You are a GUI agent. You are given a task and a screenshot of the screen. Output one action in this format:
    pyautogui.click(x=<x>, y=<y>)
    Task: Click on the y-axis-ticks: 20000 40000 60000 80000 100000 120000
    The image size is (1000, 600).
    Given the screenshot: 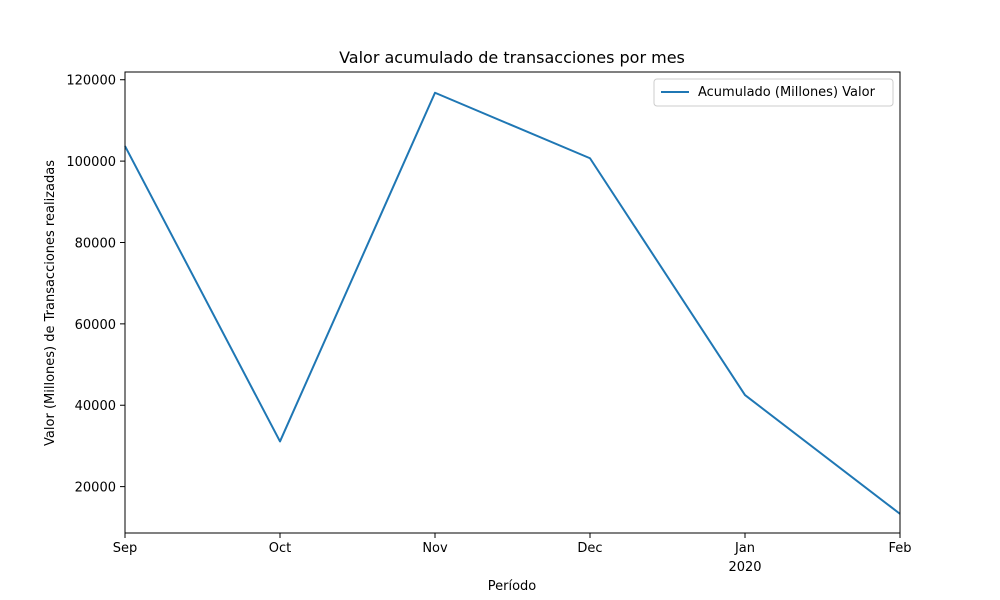 What is the action you would take?
    pyautogui.click(x=95, y=285)
    